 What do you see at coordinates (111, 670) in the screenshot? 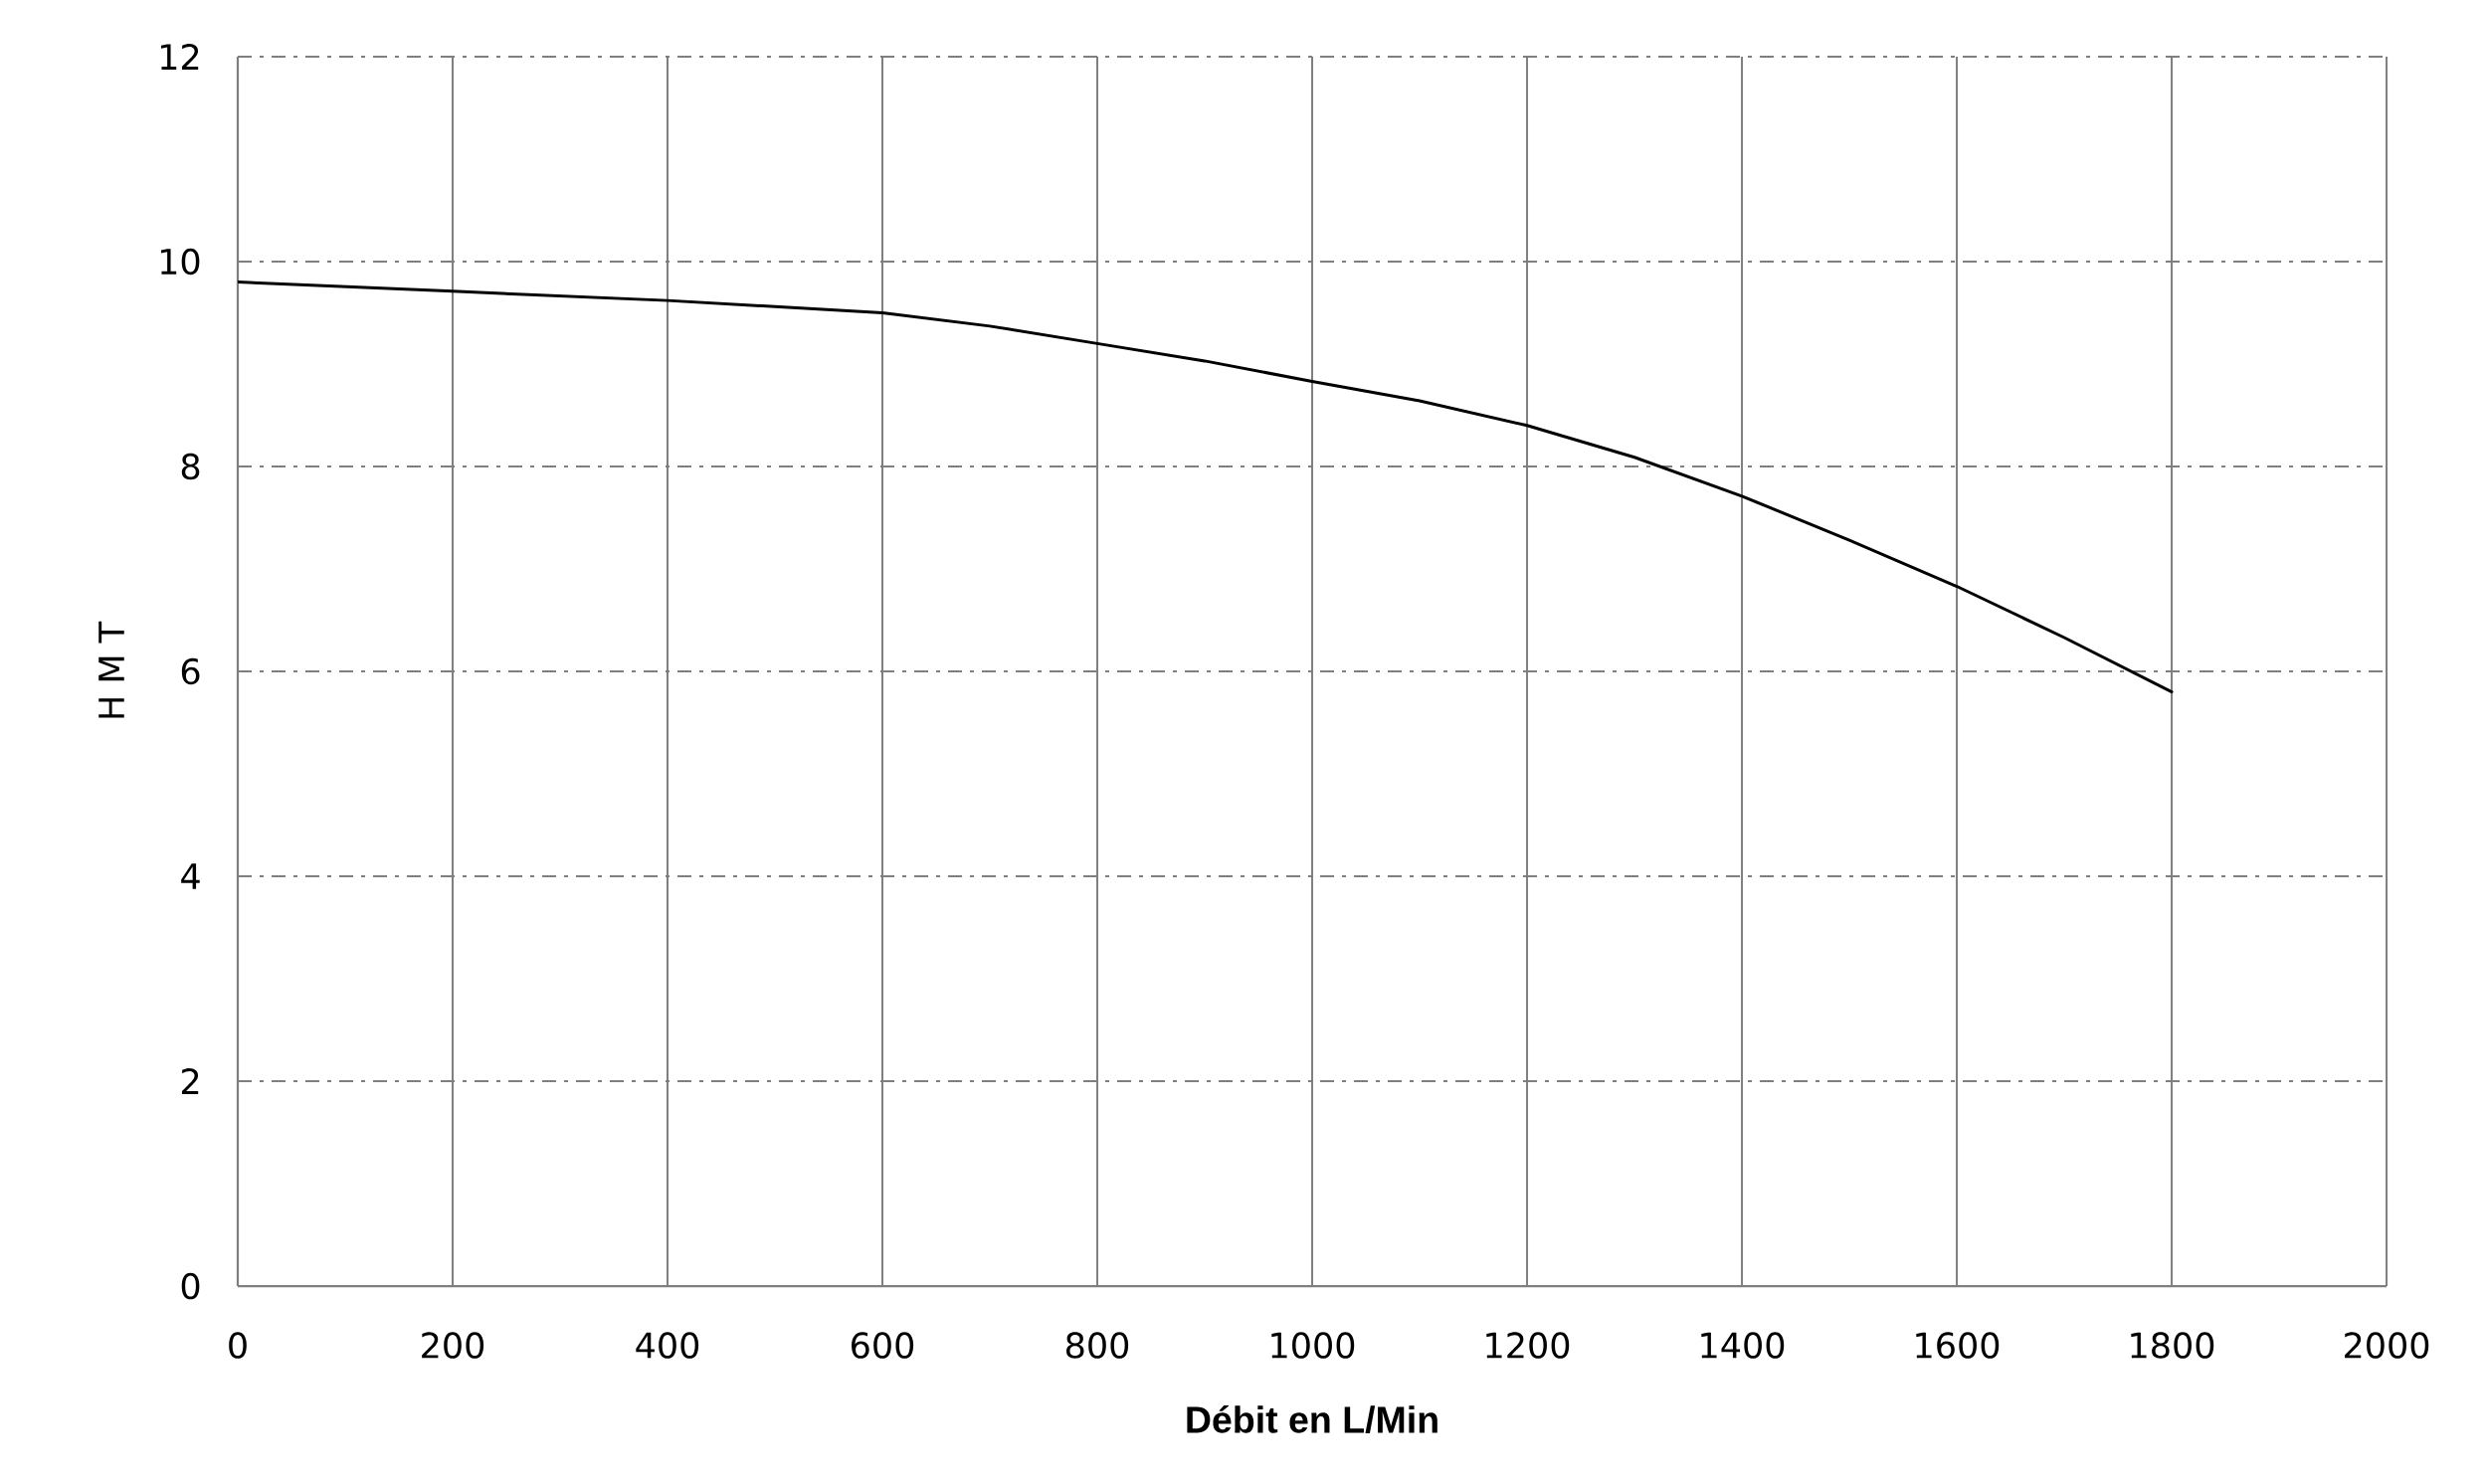
I see `y-axis-title: H M T` at bounding box center [111, 670].